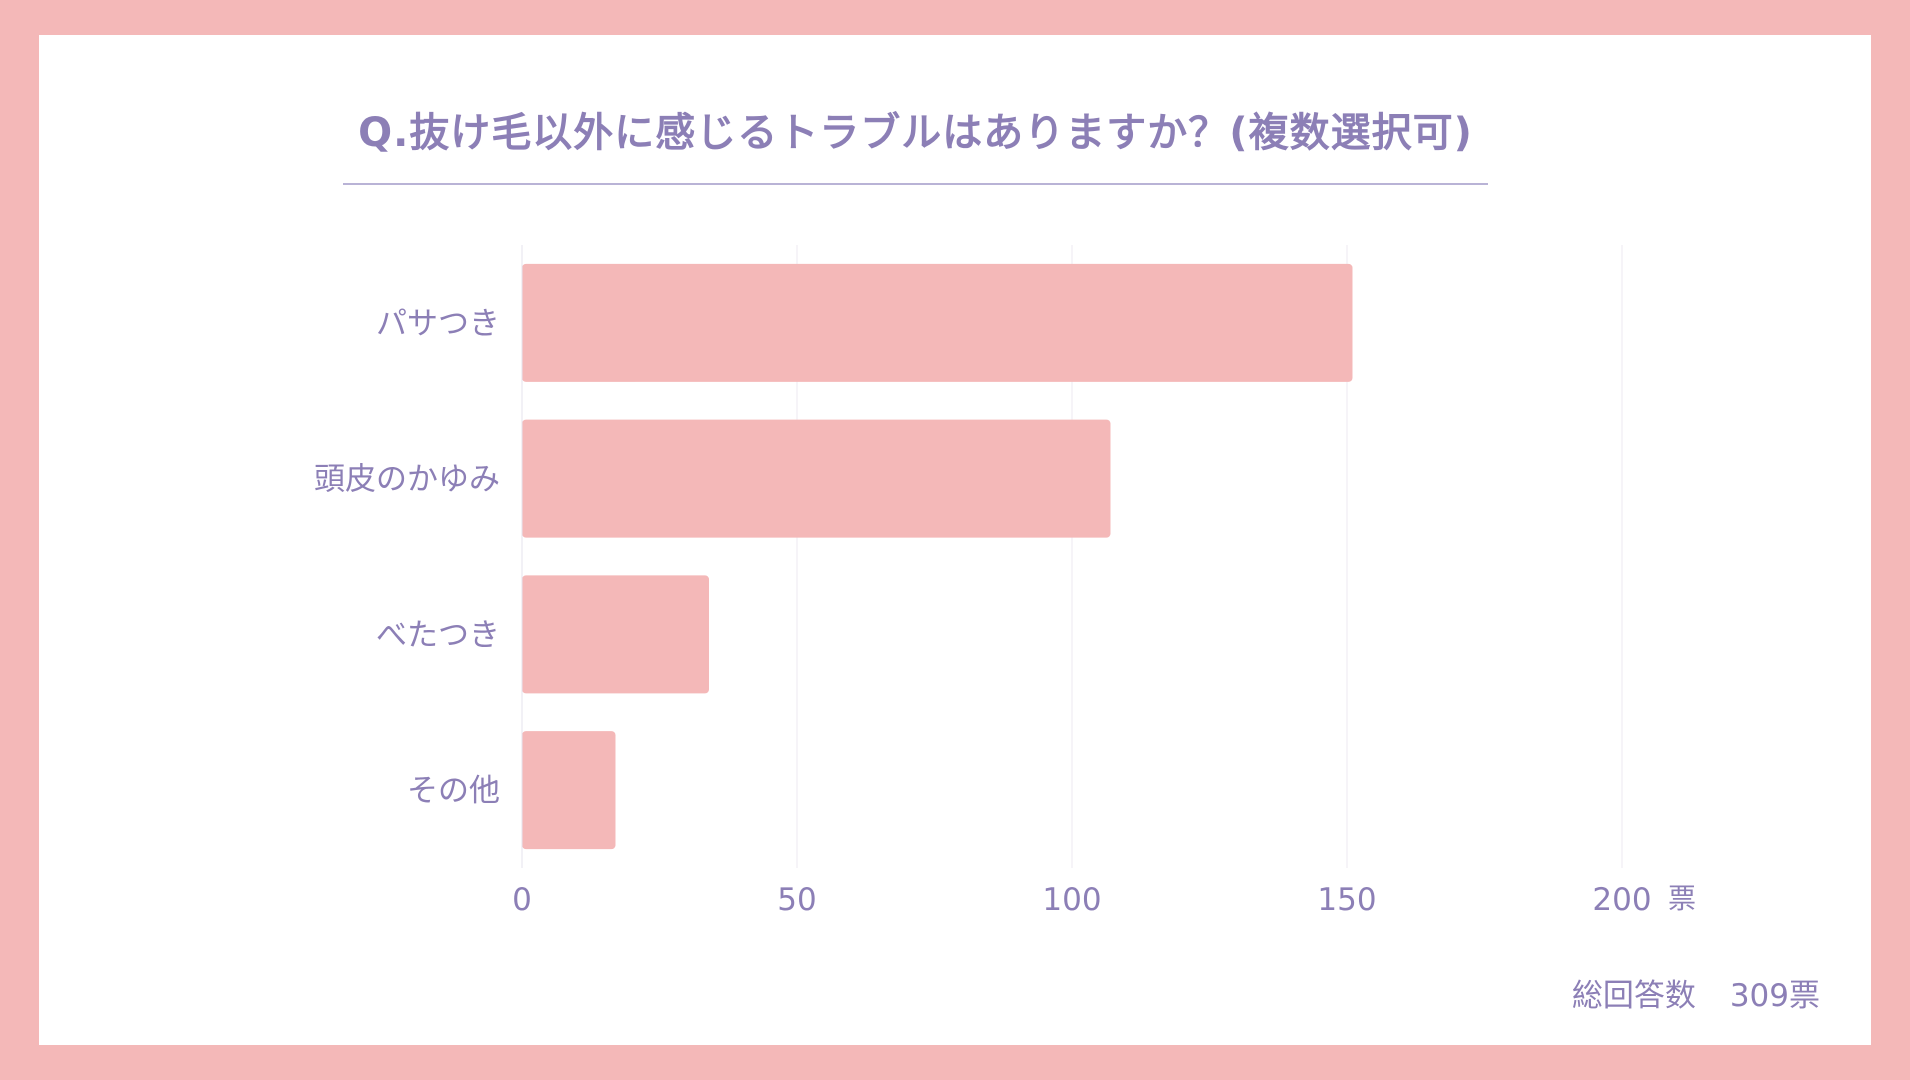 This screenshot has height=1080, width=1910. What do you see at coordinates (1621, 900) in the screenshot?
I see `x-tick-label: 200` at bounding box center [1621, 900].